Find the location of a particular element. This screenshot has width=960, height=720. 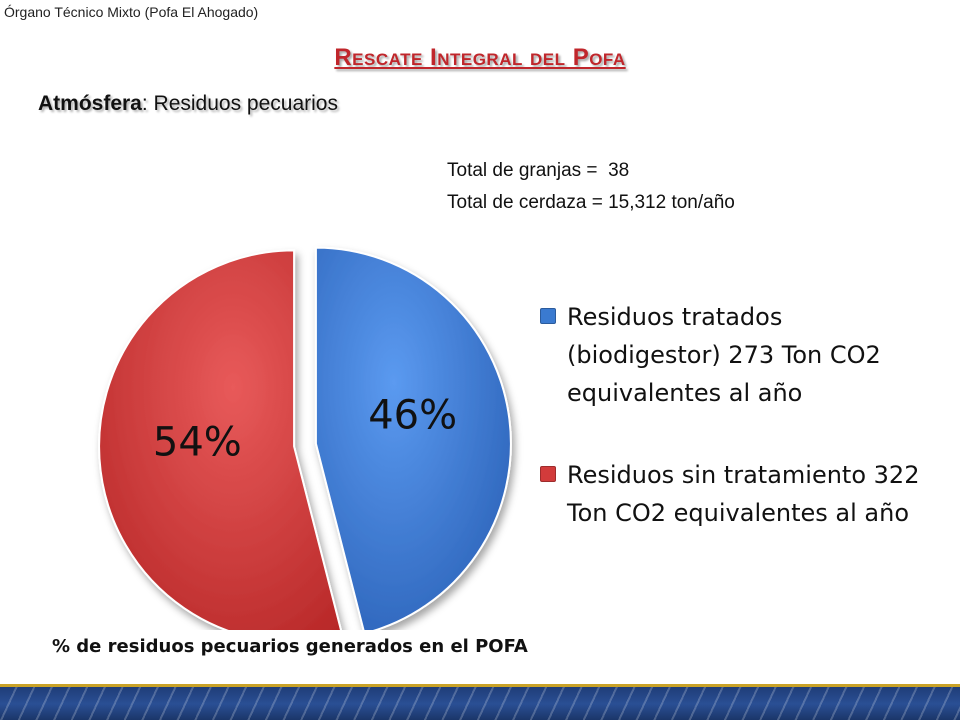

footer-pattern is located at coordinates (480, 703).